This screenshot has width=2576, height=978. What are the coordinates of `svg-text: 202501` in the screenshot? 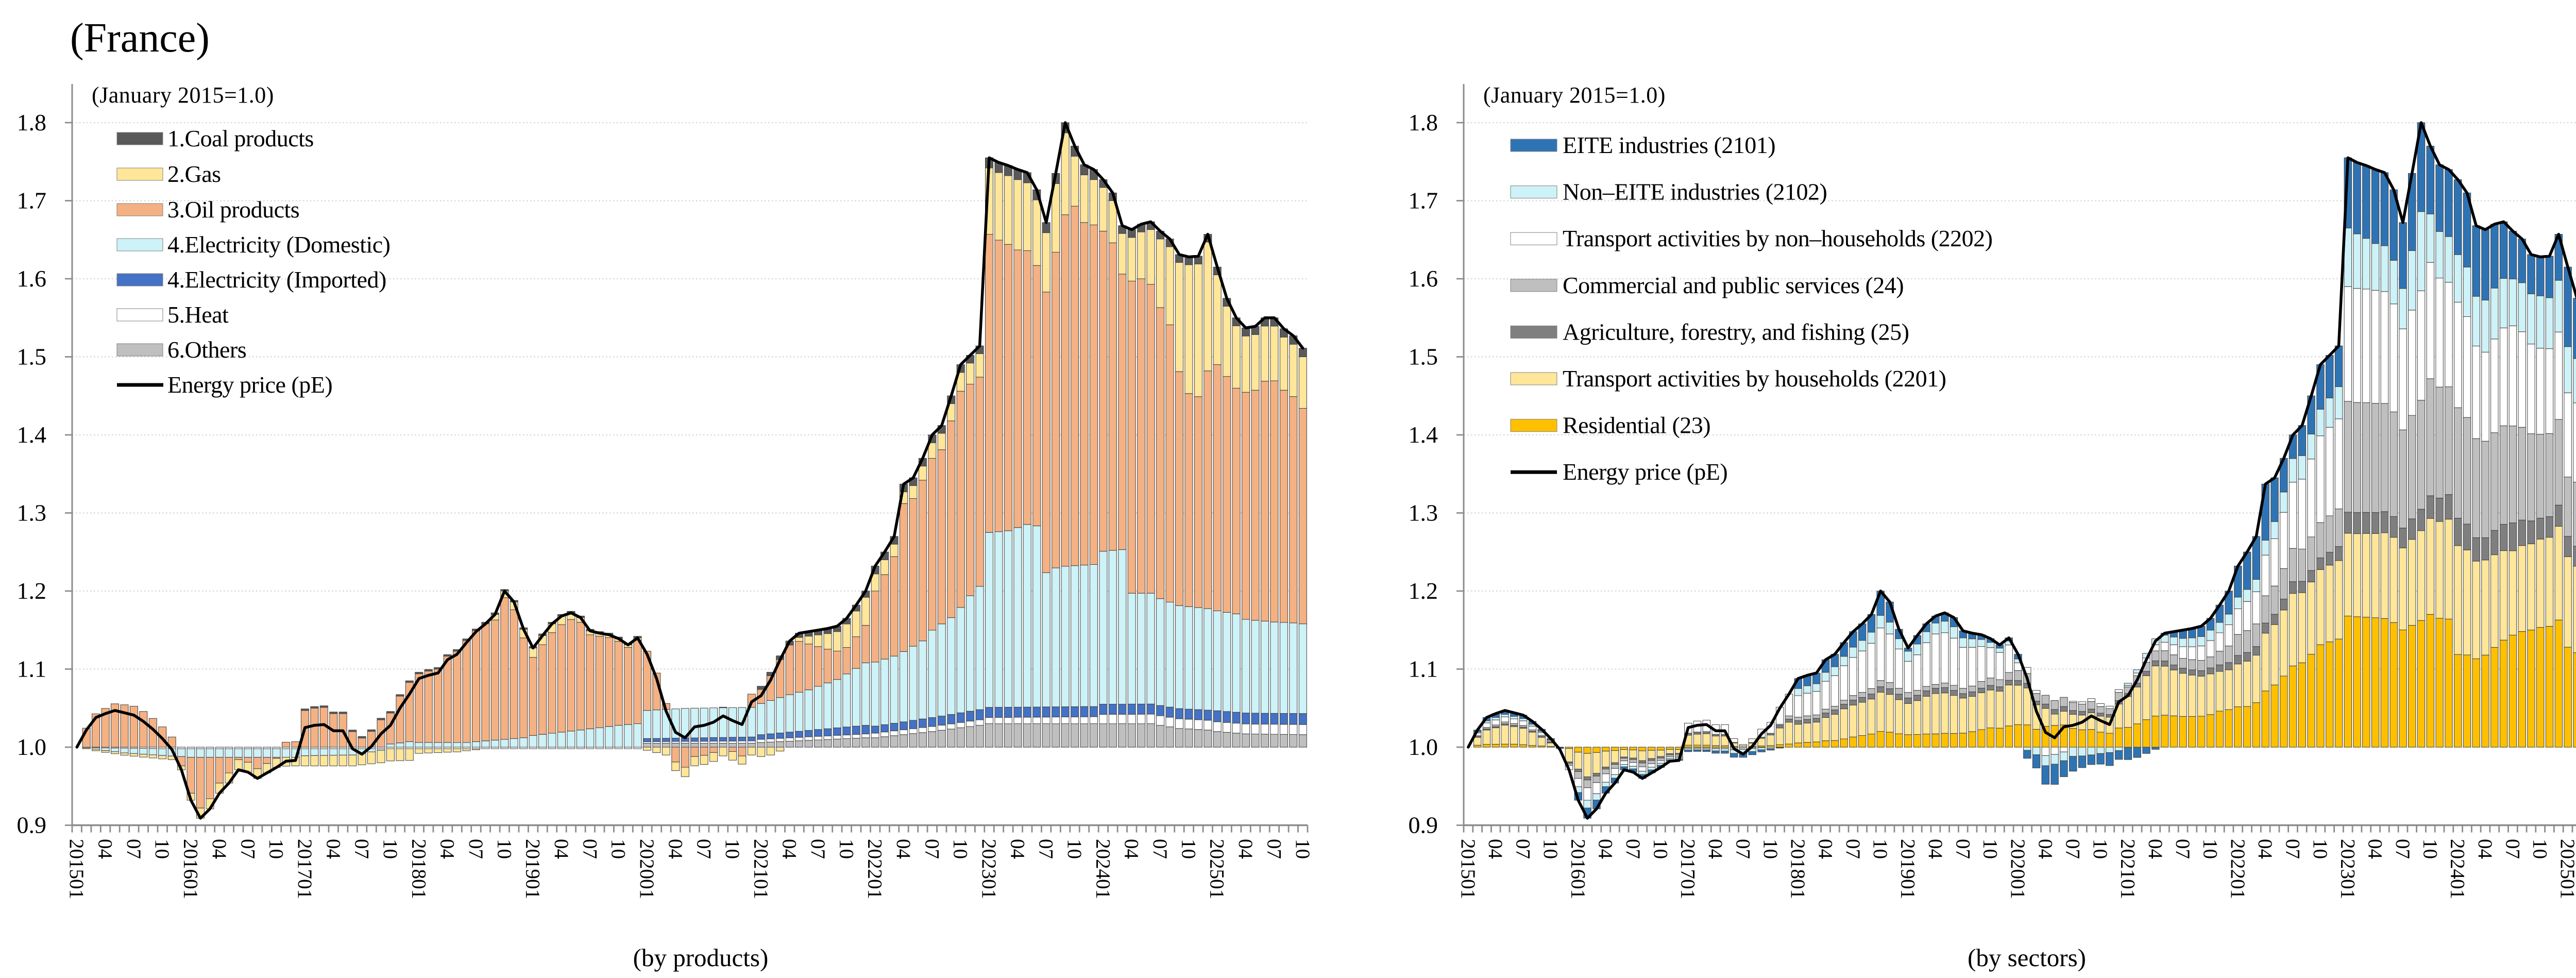 It's located at (1217, 869).